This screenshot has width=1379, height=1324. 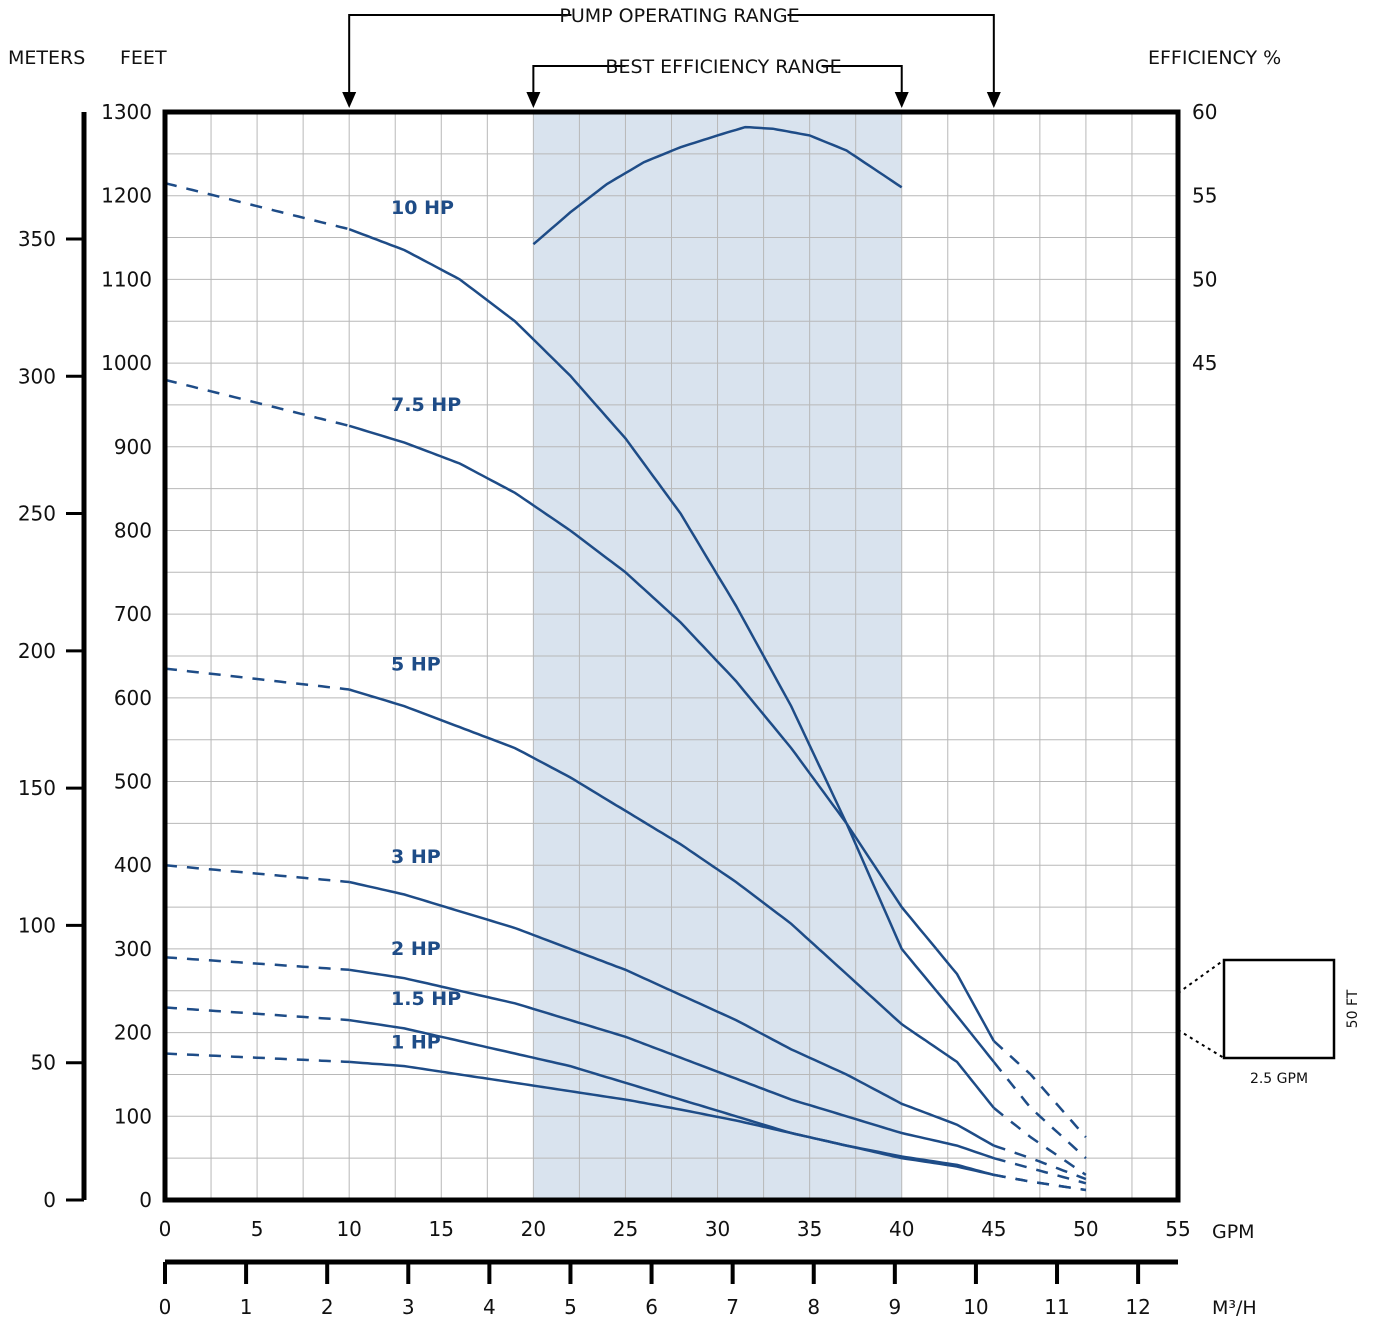 What do you see at coordinates (426, 999) in the screenshot?
I see `series-label: 1.5 HP` at bounding box center [426, 999].